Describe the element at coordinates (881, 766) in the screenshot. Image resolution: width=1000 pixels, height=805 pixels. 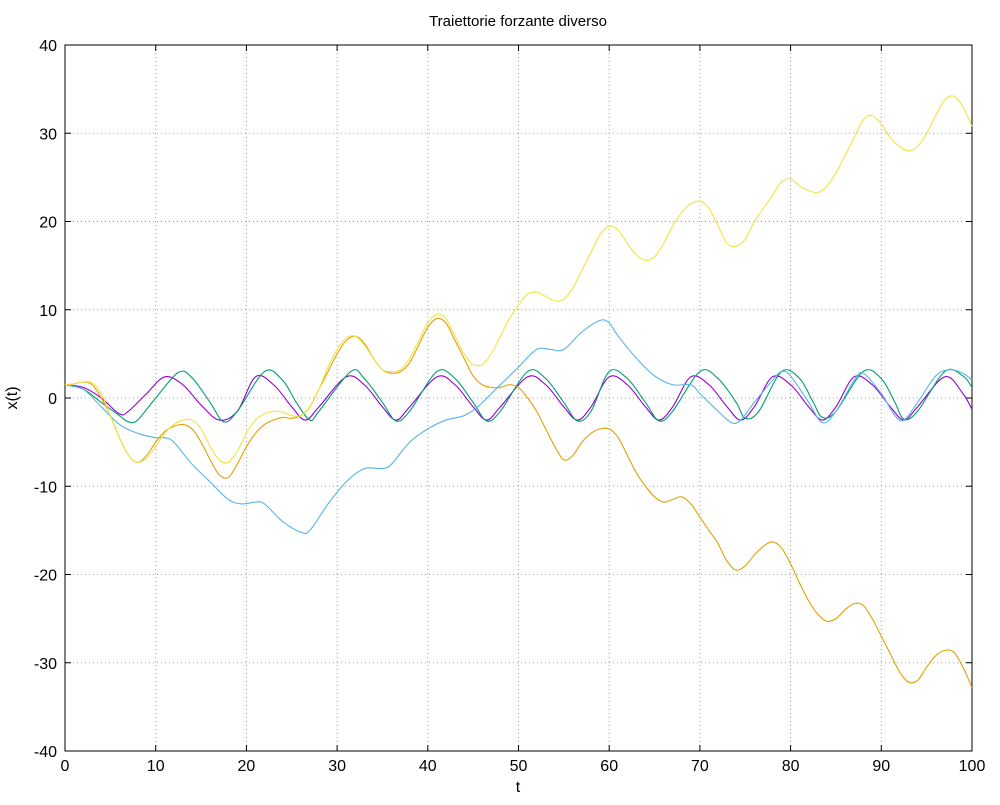
I see `x-tick-label: 90` at that location.